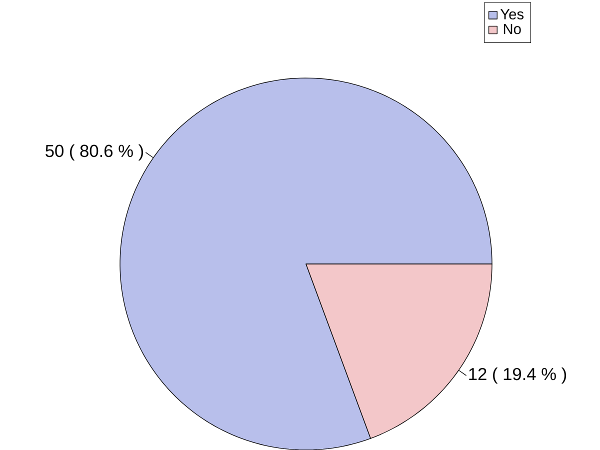 This screenshot has height=450, width=600. Describe the element at coordinates (95, 152) in the screenshot. I see `data-label: 50 ( 80.6 % )` at that location.